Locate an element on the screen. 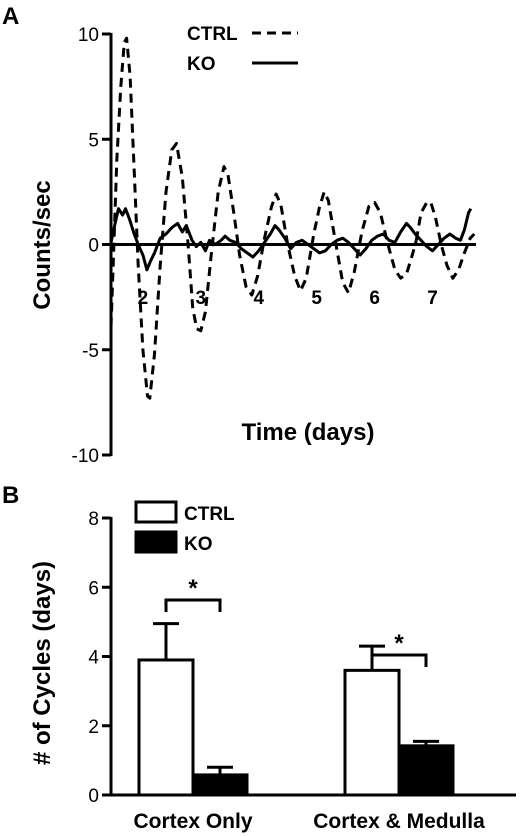  panel-b-category-label: Cortex Only is located at coordinates (192, 821).